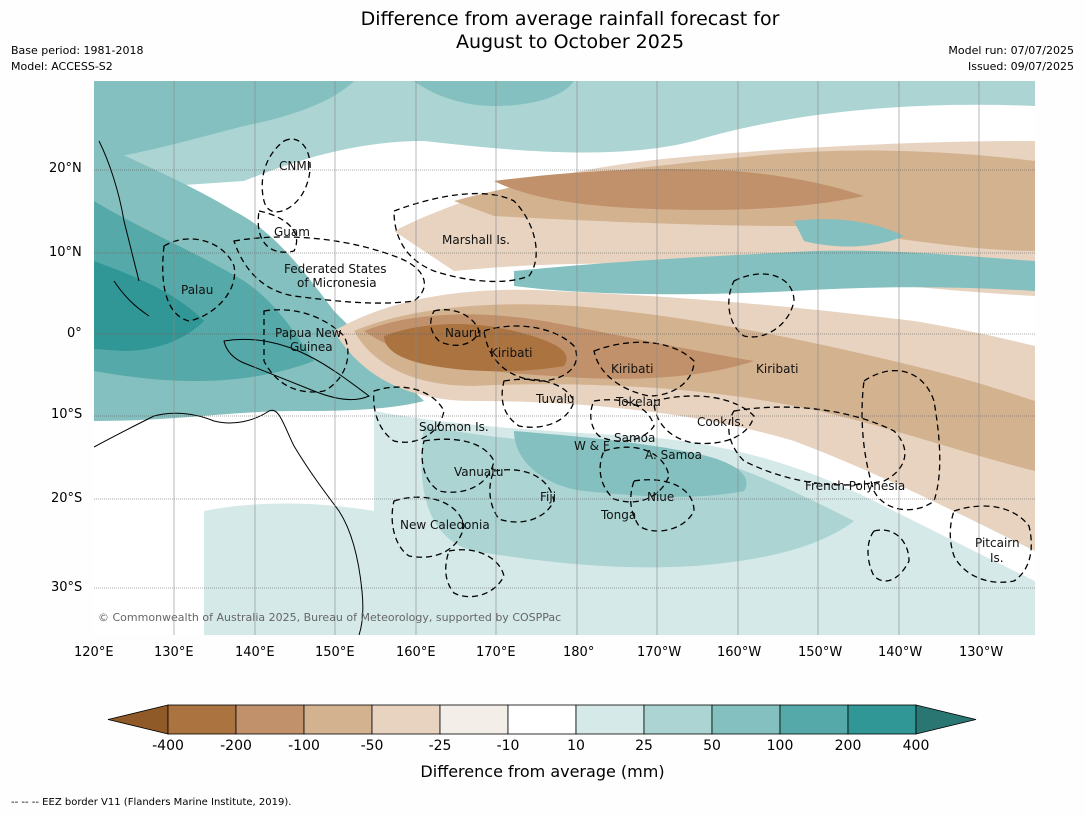 This screenshot has width=1085, height=816. I want to click on region-label-kiribati-east: Kiribati, so click(777, 369).